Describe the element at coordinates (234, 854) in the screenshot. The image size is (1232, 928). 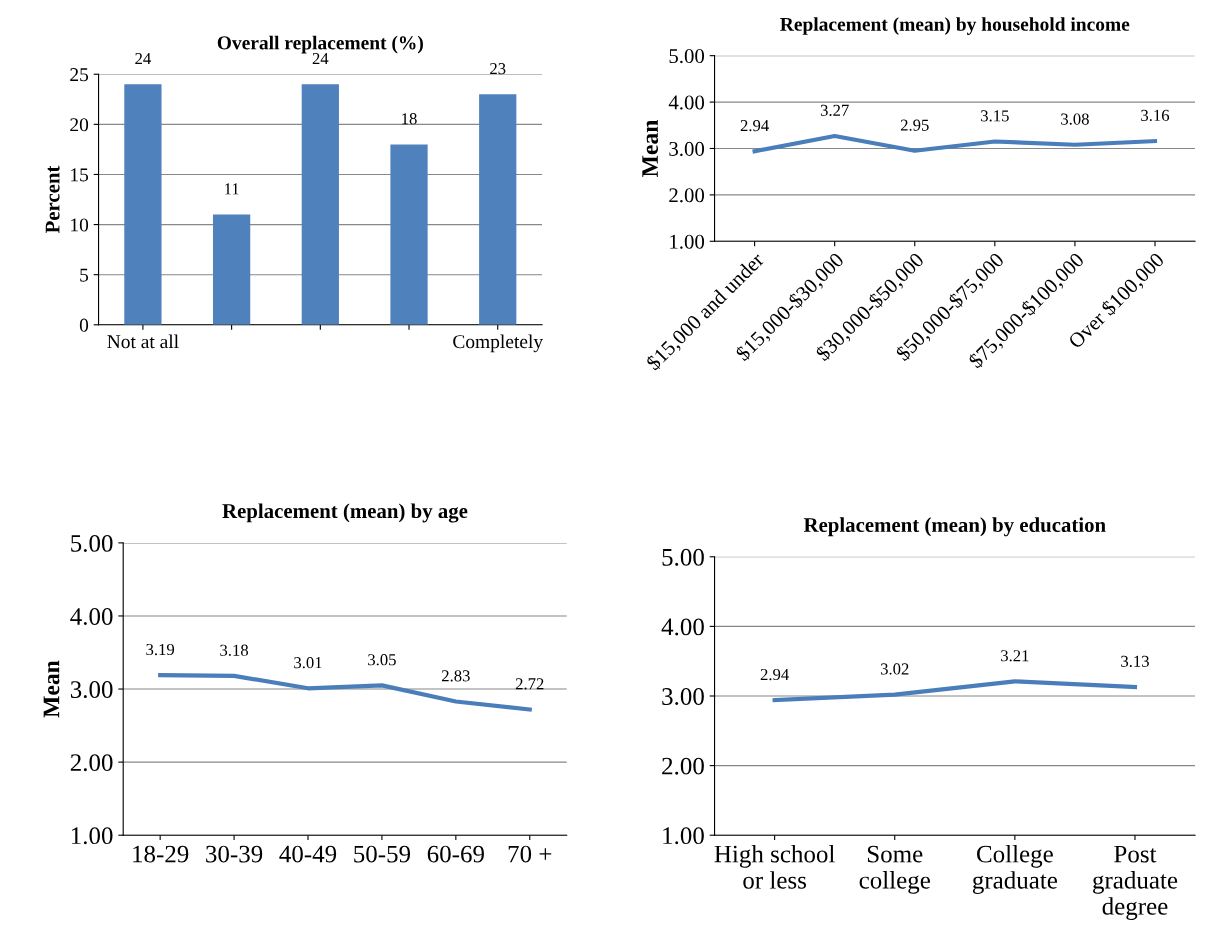
I see `x-tick-label: 30-39` at that location.